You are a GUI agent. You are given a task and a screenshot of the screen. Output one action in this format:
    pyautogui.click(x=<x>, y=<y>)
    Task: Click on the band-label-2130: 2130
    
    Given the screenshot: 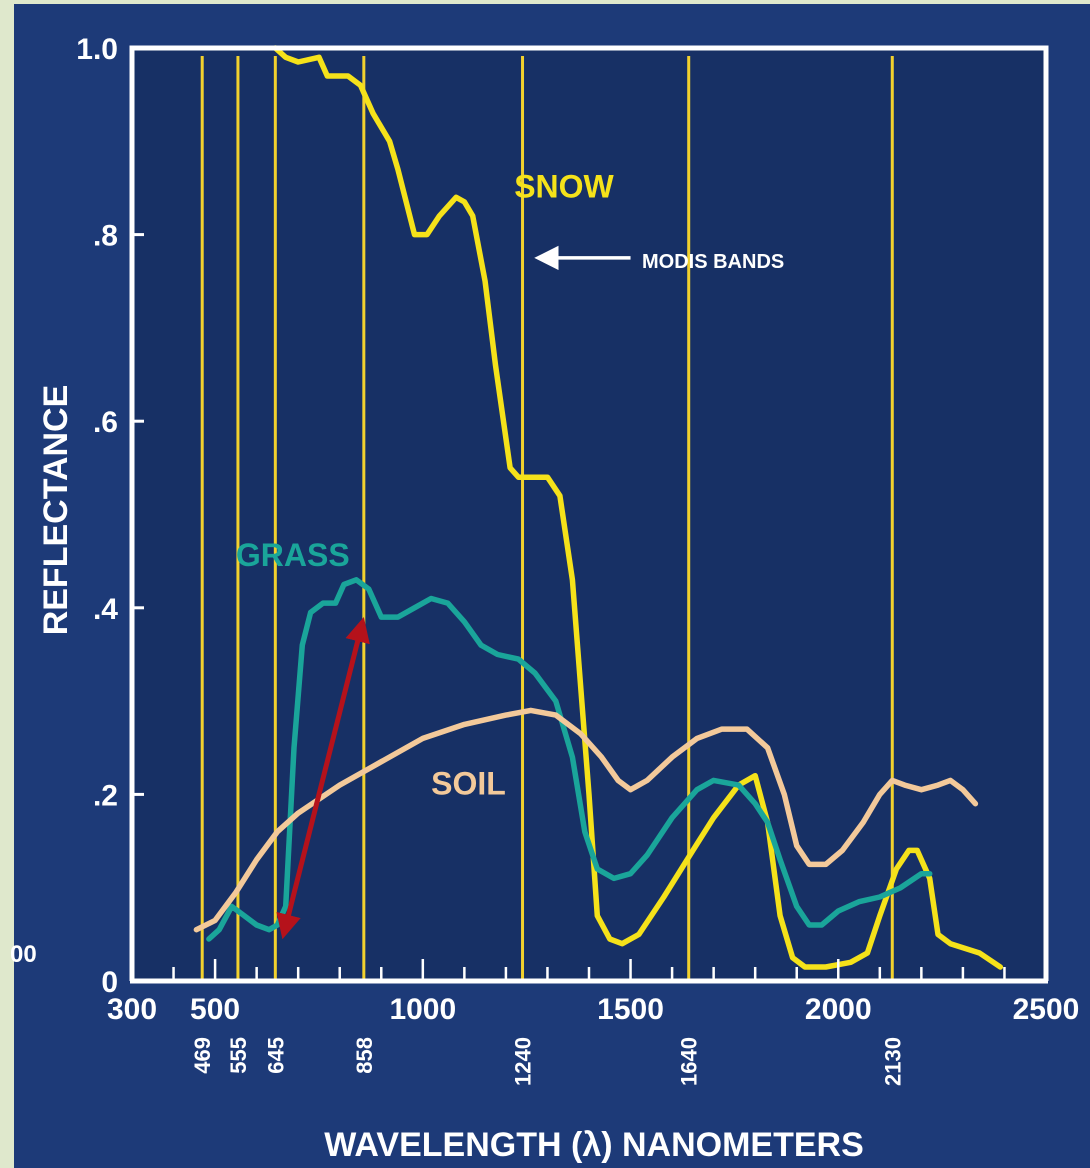 What is the action you would take?
    pyautogui.click(x=892, y=1061)
    